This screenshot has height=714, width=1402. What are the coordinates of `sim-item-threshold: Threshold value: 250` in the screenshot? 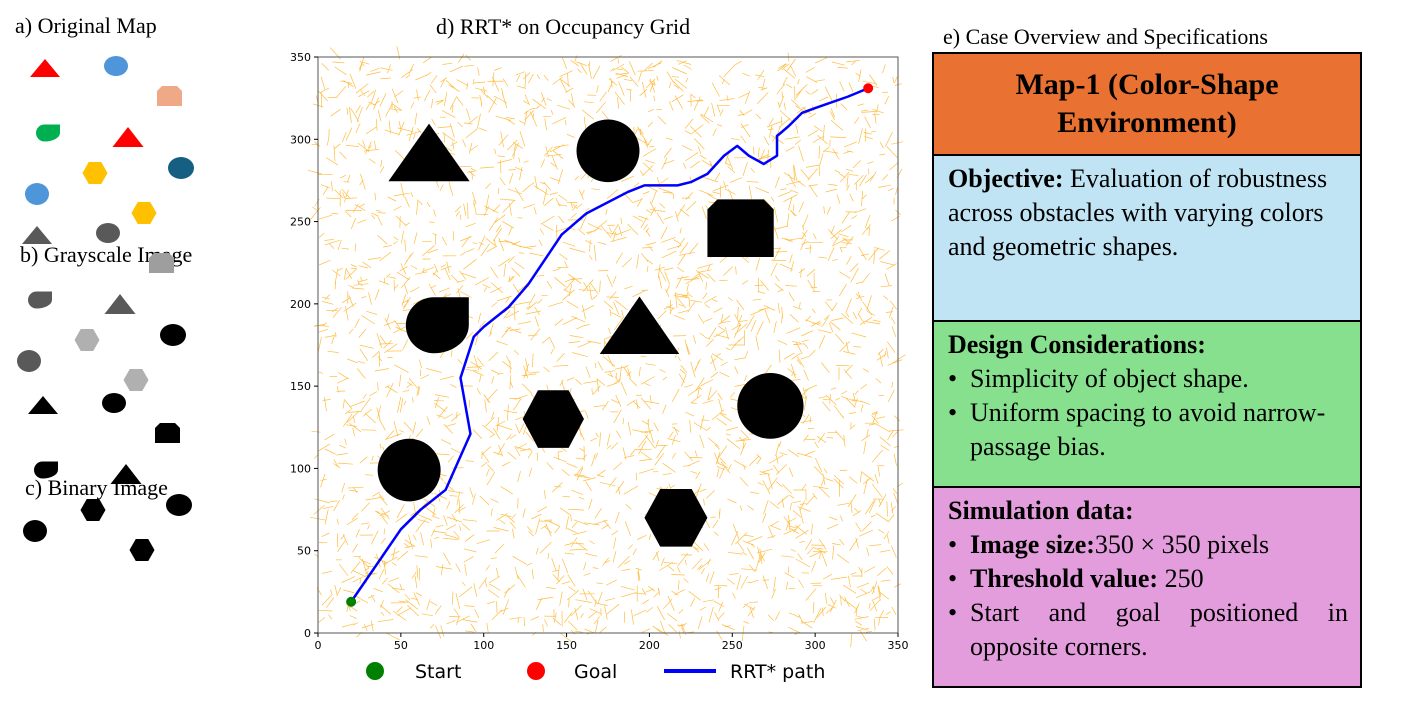 It's located at (1148, 579).